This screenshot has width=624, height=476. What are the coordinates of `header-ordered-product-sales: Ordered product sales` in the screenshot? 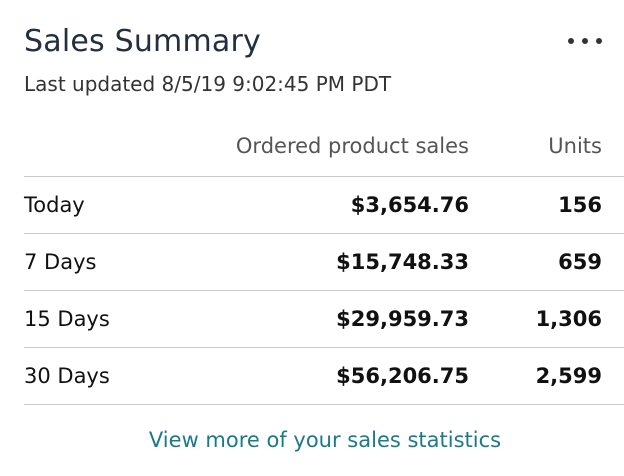 It's located at (352, 146).